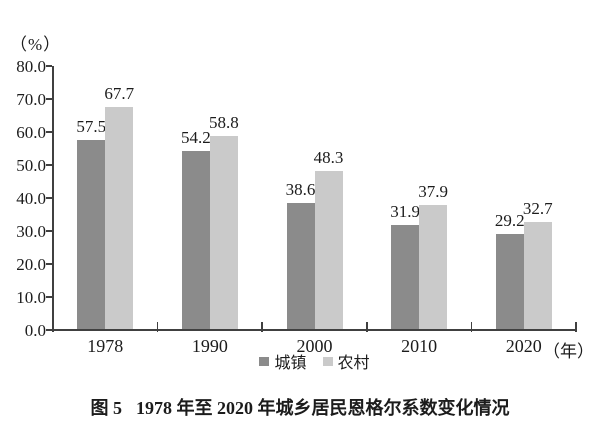 This screenshot has height=442, width=600. I want to click on bar-value-label: 67.7, so click(119, 93).